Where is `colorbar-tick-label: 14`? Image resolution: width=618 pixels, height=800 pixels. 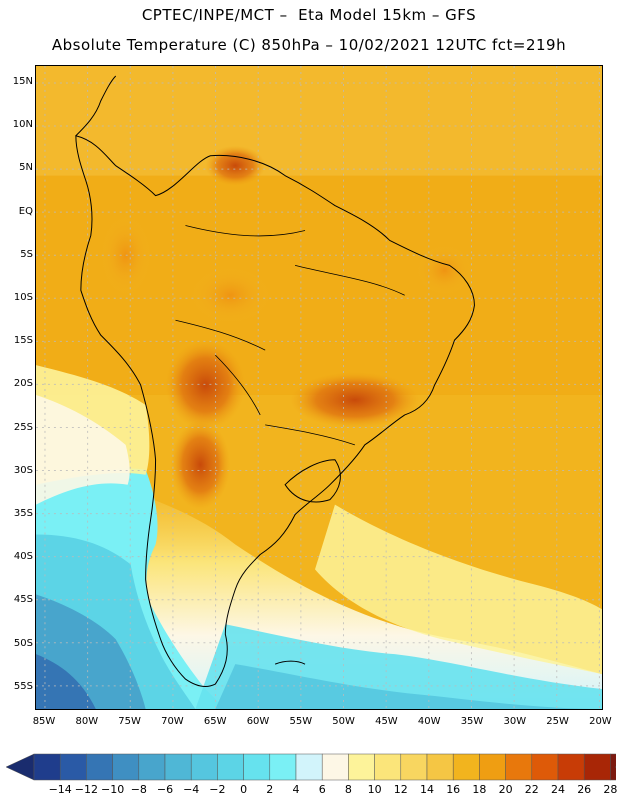
colorbar-tick-label: 14 is located at coordinates (427, 789).